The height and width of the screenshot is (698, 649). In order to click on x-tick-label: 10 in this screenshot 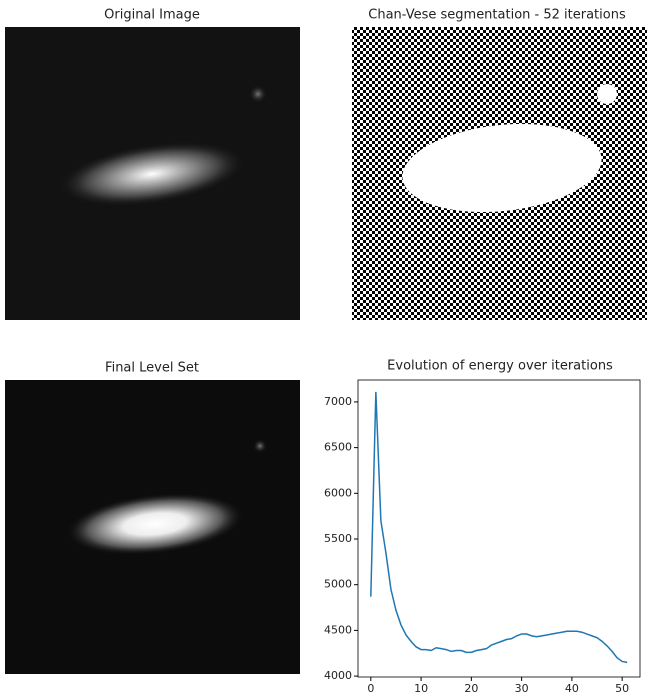, I will do `click(421, 688)`.